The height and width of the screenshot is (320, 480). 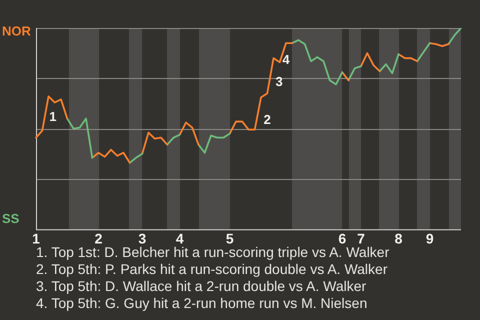 What do you see at coordinates (279, 81) in the screenshot?
I see `annotation: 3` at bounding box center [279, 81].